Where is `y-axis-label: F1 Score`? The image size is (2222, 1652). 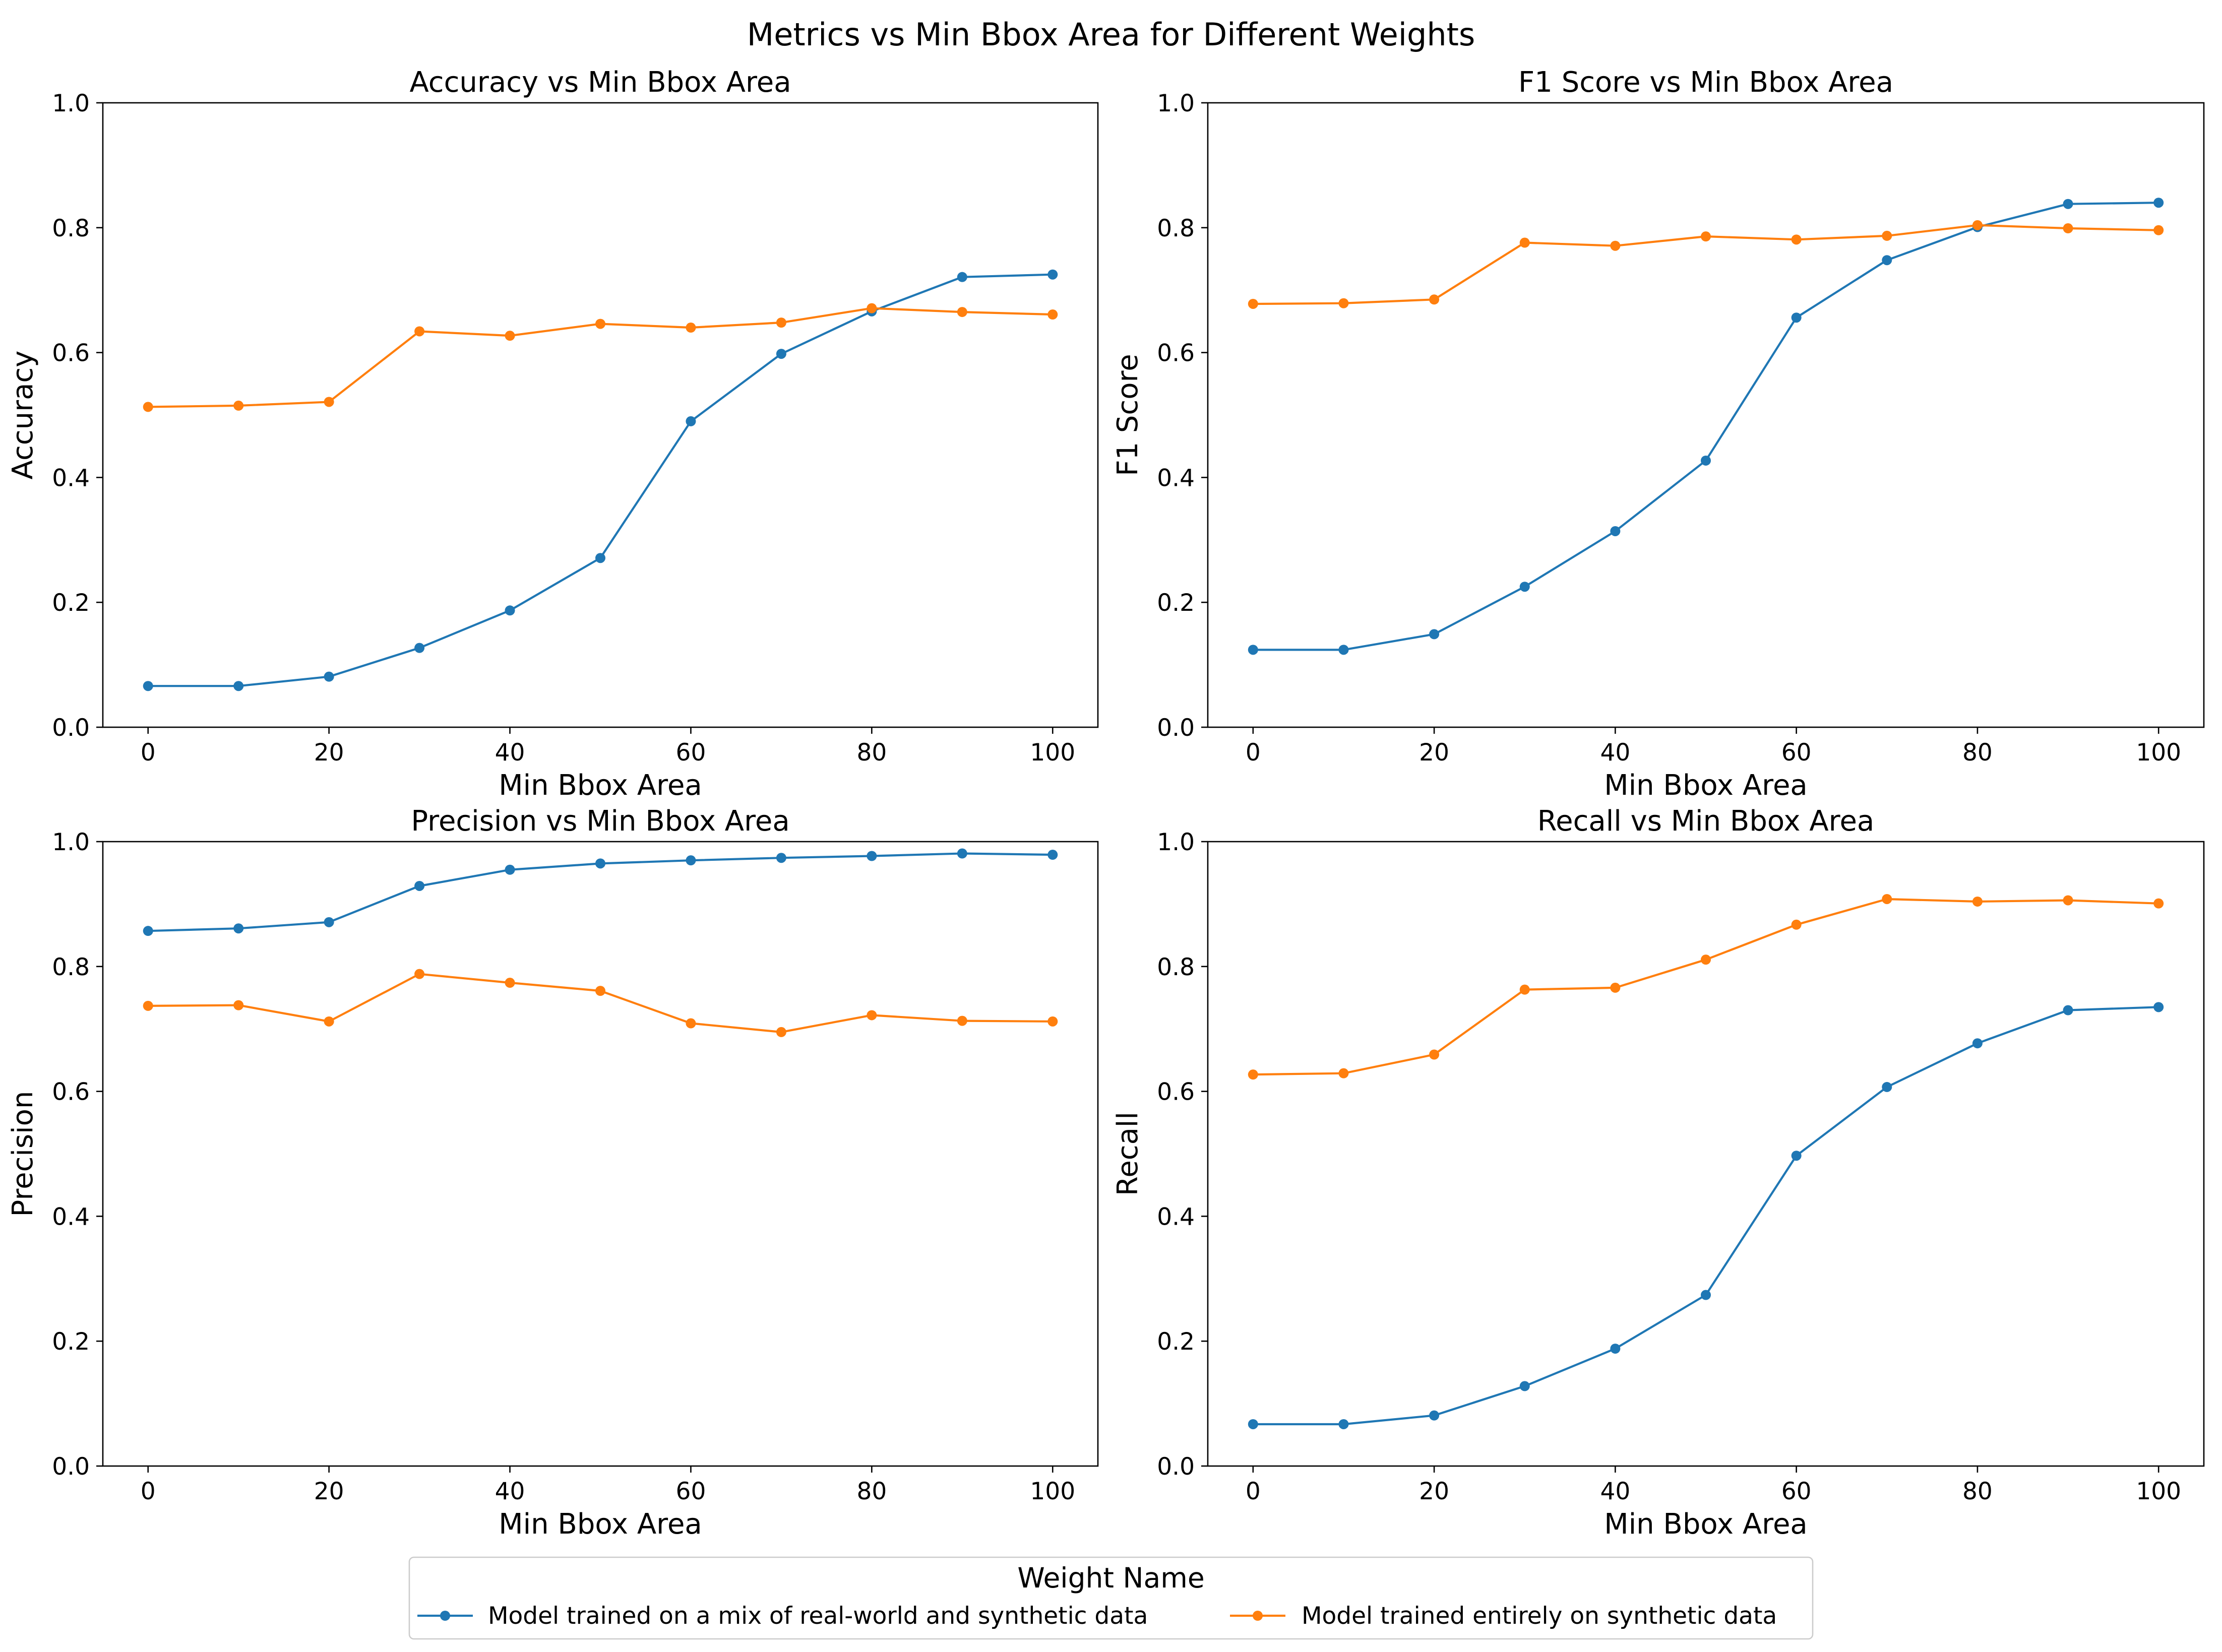 y-axis-label: F1 Score is located at coordinates (1128, 415).